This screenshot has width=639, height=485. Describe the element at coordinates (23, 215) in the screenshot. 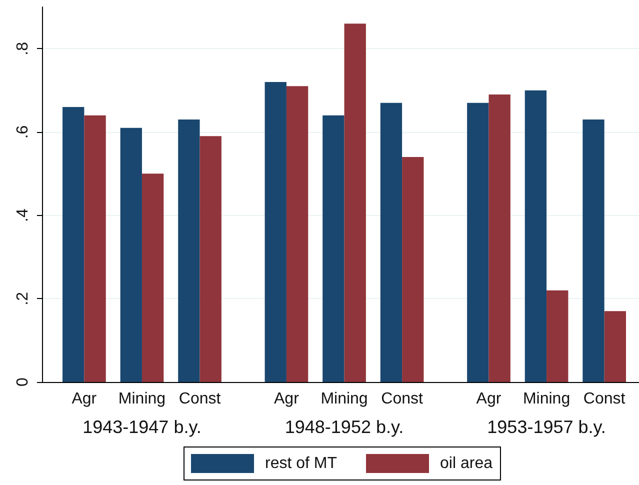

I see `y-tick-label: .4` at that location.